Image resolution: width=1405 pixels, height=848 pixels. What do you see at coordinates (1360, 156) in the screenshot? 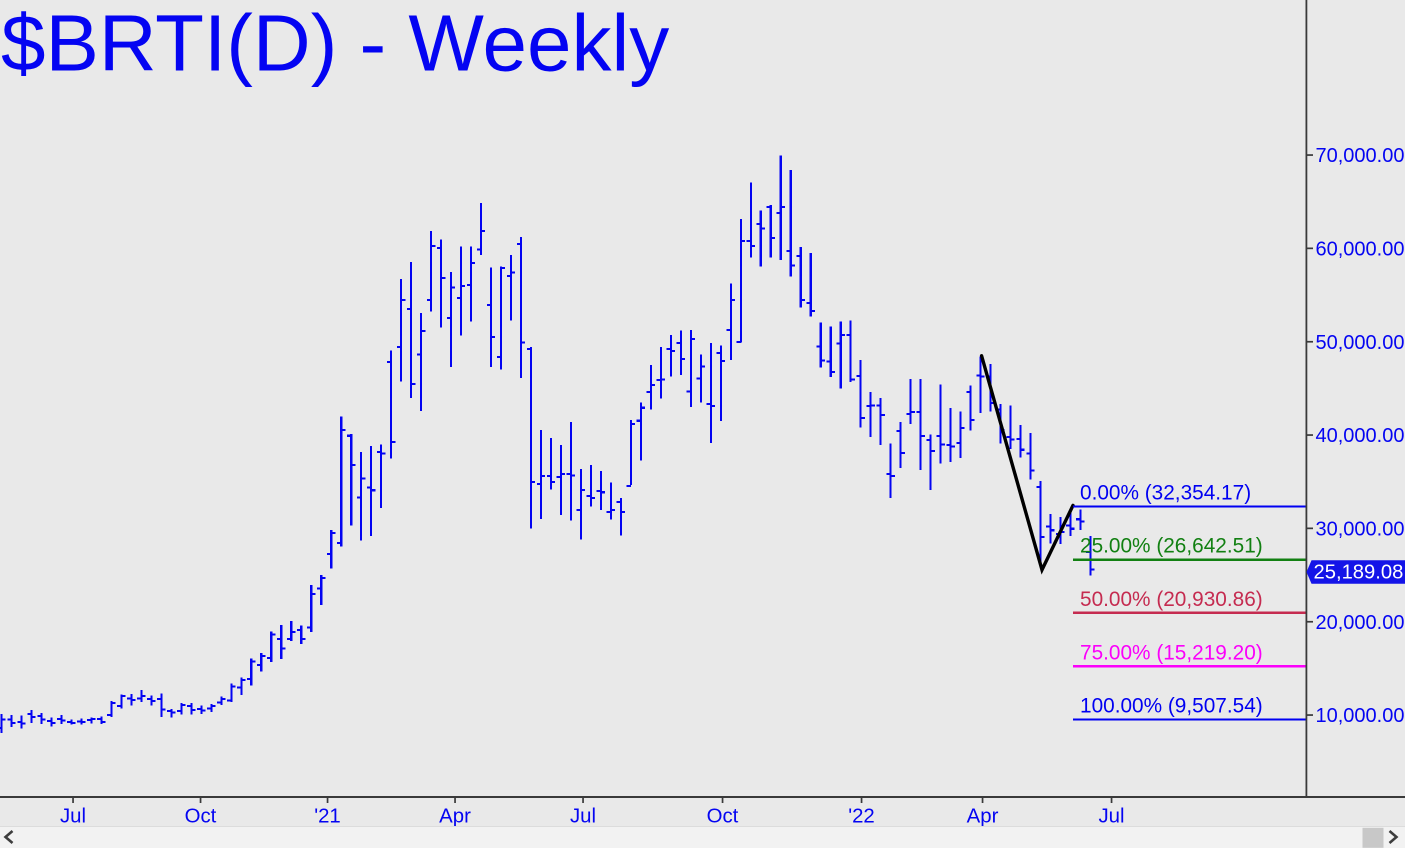
I see `svg-text: 70,000.00` at bounding box center [1360, 156].